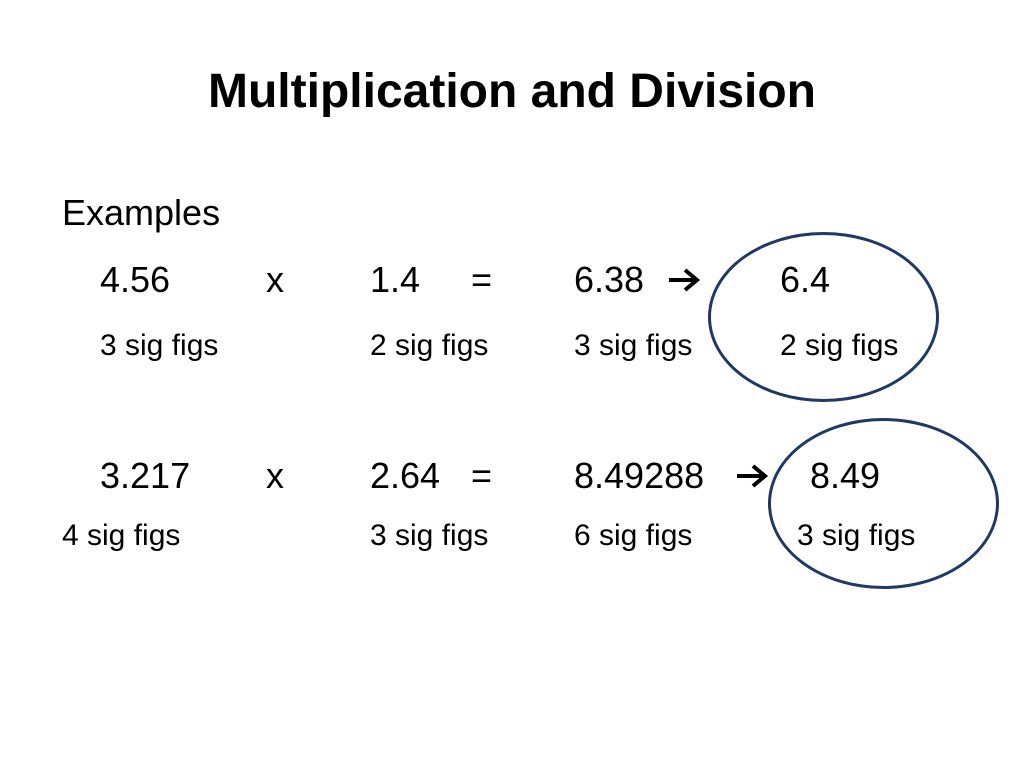 The image size is (1024, 768). I want to click on example2-highlight-circle, so click(883, 503).